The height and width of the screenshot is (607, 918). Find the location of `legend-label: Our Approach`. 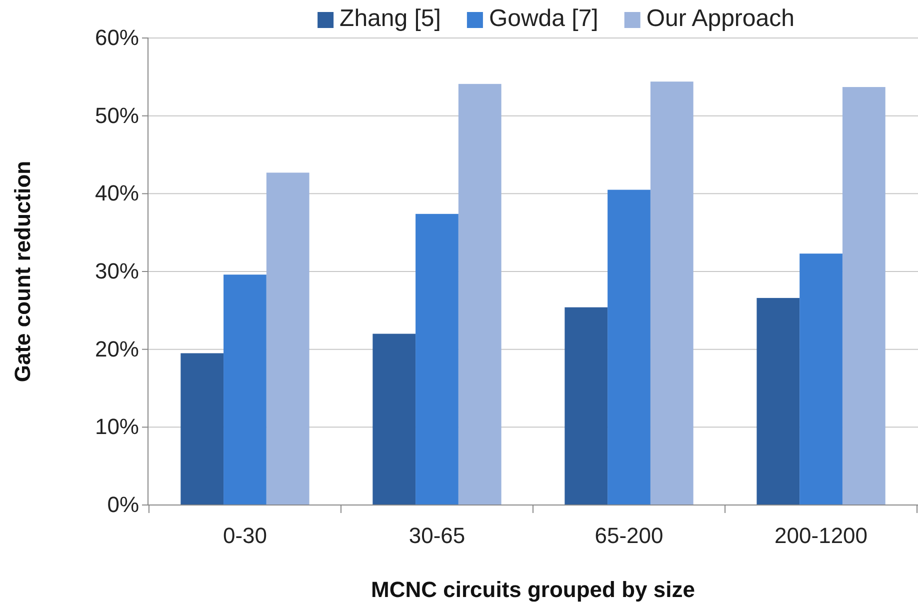

legend-label: Our Approach is located at coordinates (720, 18).